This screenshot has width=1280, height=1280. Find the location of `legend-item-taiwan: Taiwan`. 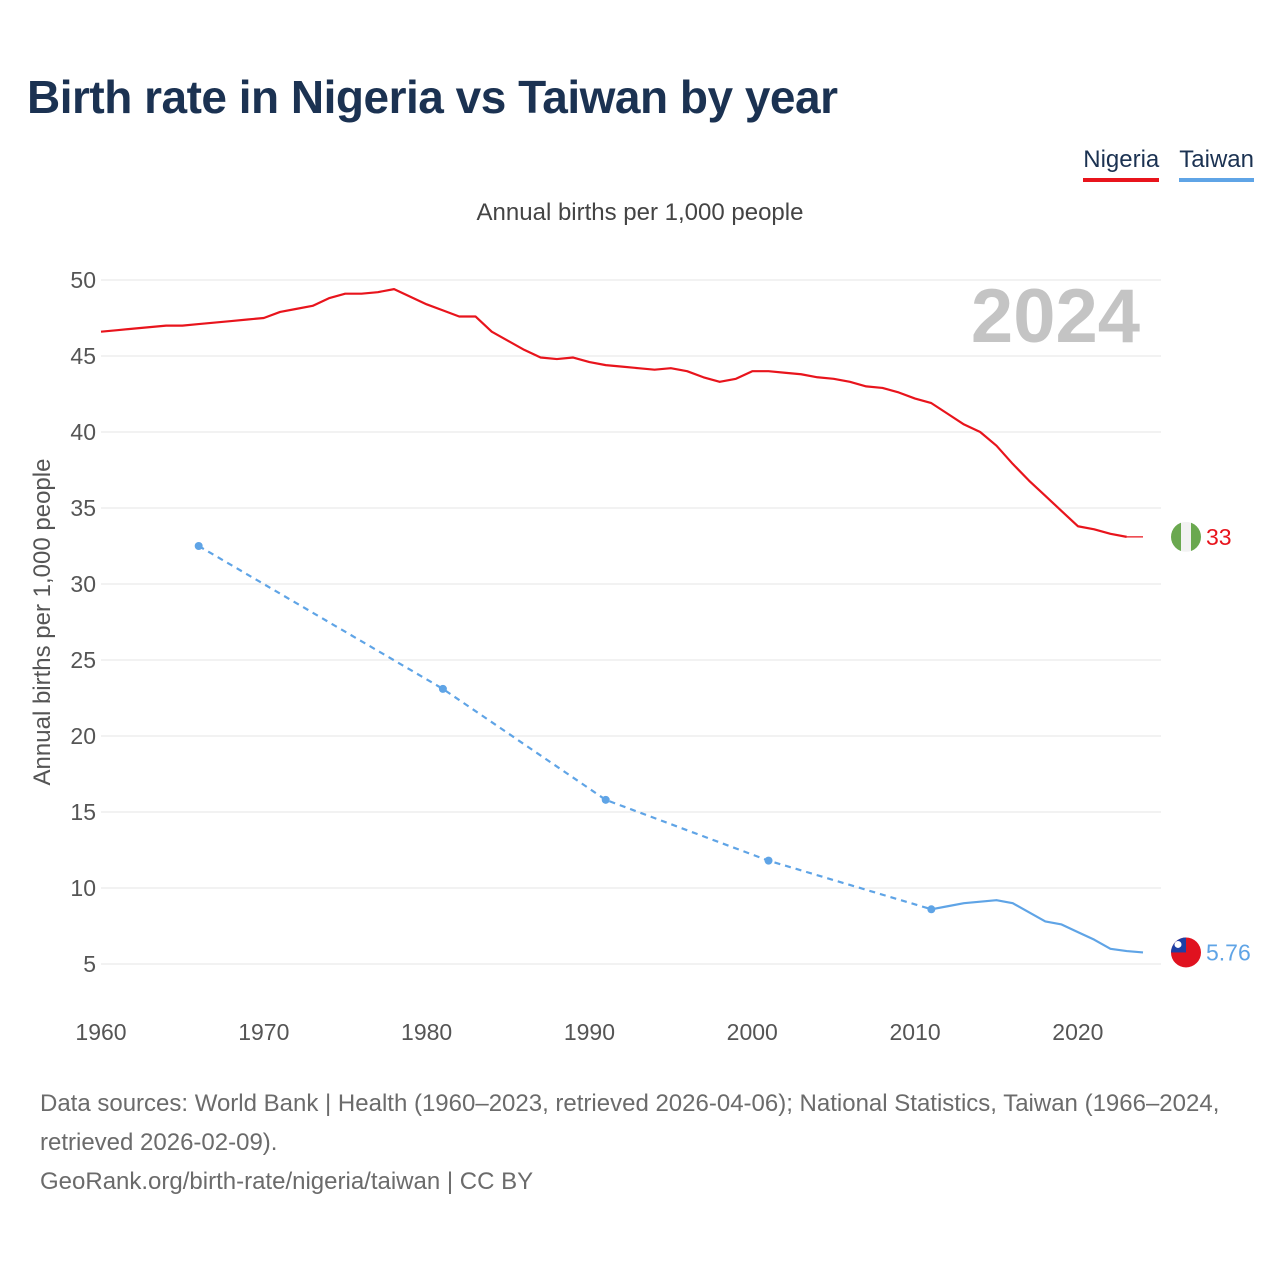

legend-item-taiwan: Taiwan is located at coordinates (1216, 164).